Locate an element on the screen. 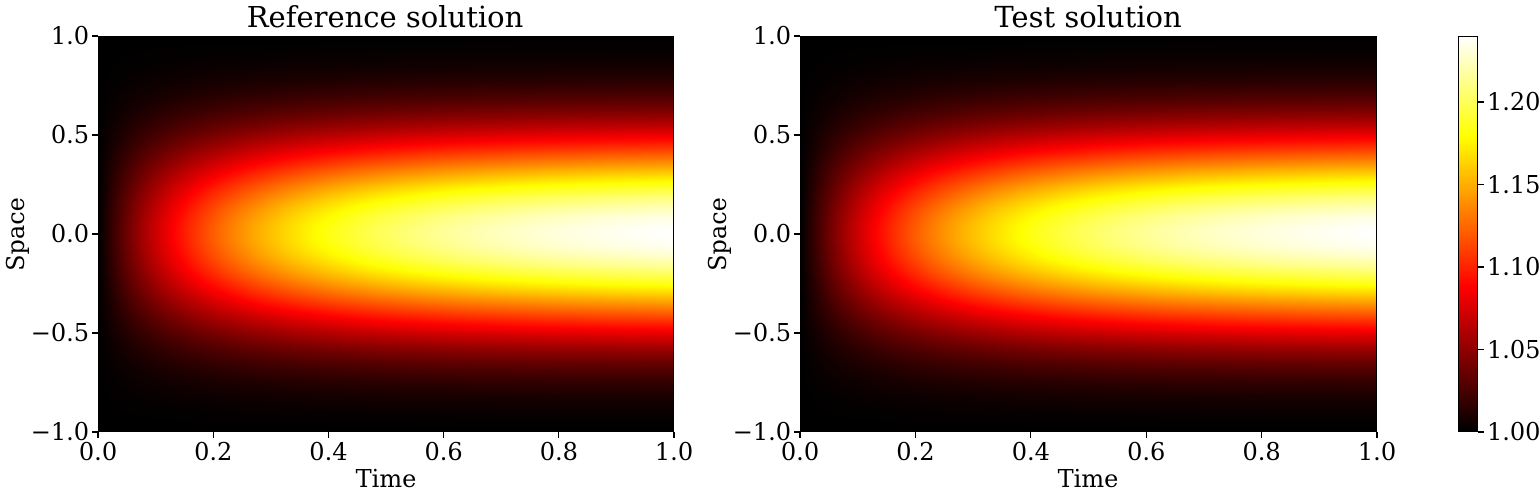 The image size is (1539, 500). x-axis-label-reference: Time is located at coordinates (386, 479).